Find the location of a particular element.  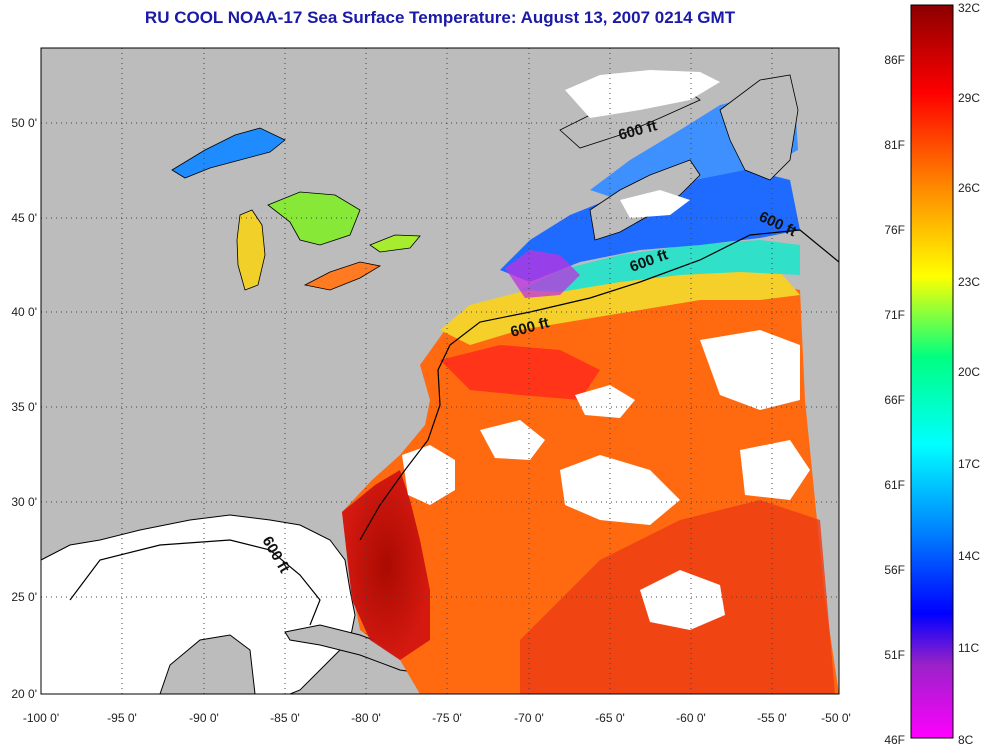

x-tick-label: -70 0' is located at coordinates (529, 718).